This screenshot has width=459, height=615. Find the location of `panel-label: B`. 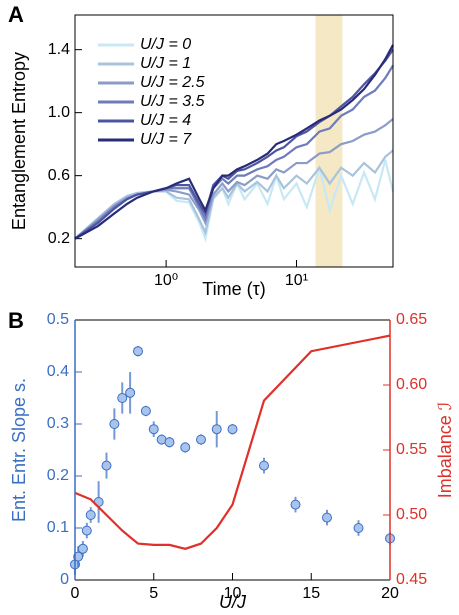

panel-label: B is located at coordinates (16, 320).